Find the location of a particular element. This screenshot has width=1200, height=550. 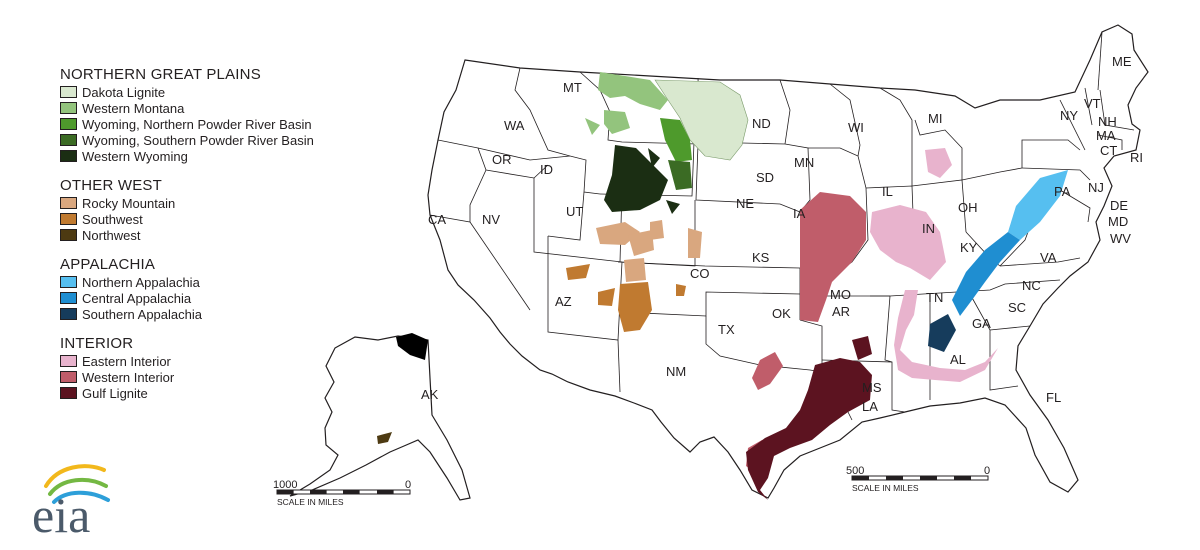

alaska-scale-bar: 1000 0 SCALE IN MILES is located at coordinates (342, 493).